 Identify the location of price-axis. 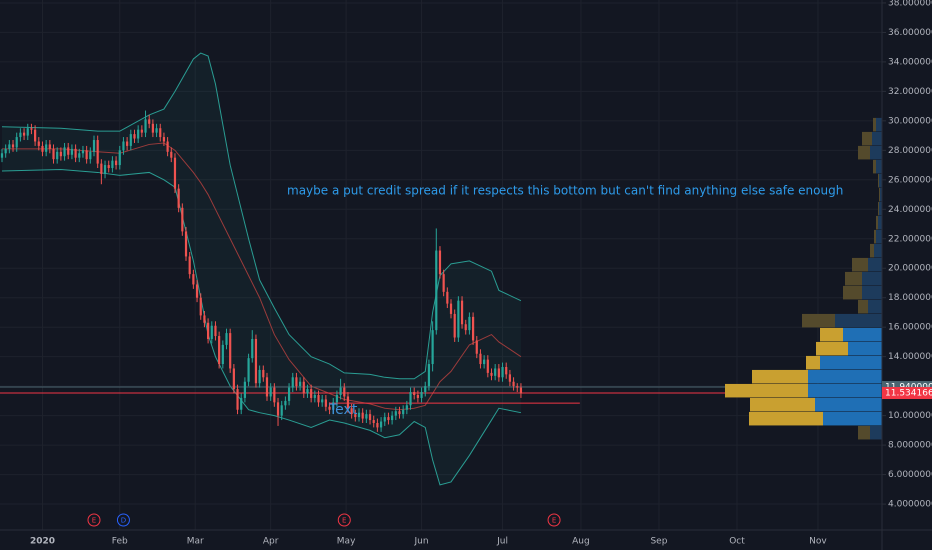
(907, 275).